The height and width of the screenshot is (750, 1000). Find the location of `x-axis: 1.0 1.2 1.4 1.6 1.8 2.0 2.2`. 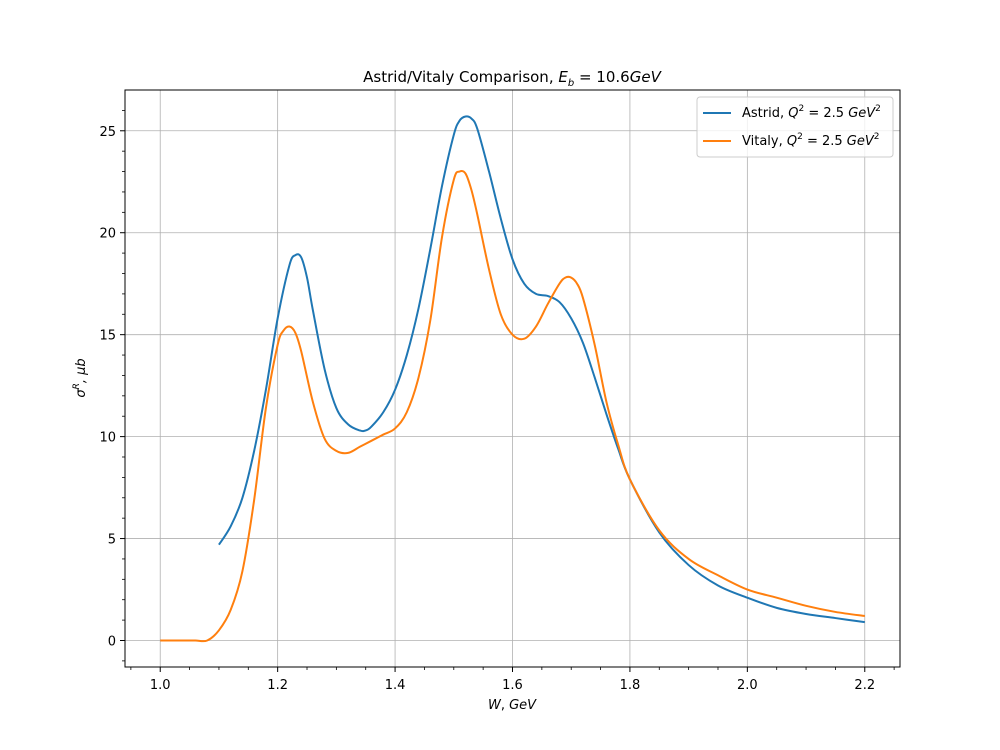

x-axis: 1.0 1.2 1.4 1.6 1.8 2.0 2.2 is located at coordinates (512, 680).